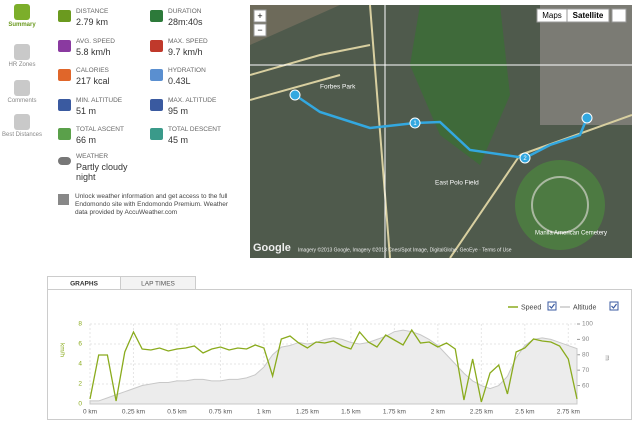 The height and width of the screenshot is (423, 640). I want to click on nav-summary: Summary, so click(22, 16).